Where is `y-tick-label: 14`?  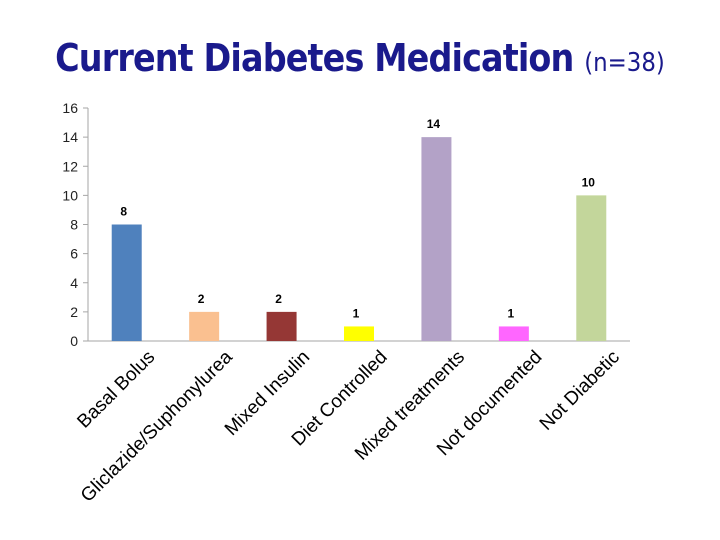 y-tick-label: 14 is located at coordinates (70, 137).